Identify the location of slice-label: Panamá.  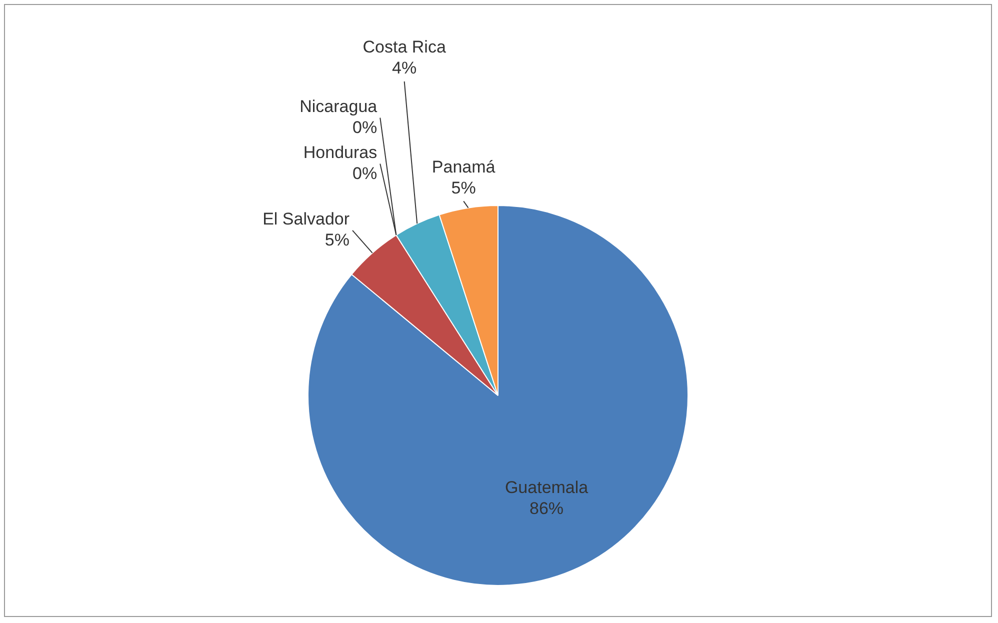
(464, 166).